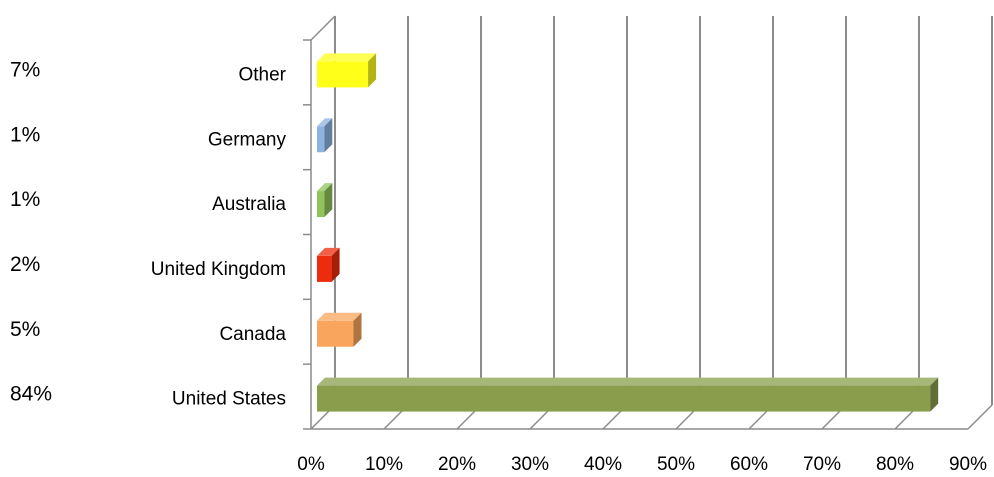  What do you see at coordinates (384, 464) in the screenshot?
I see `x-tick-label: 10%` at bounding box center [384, 464].